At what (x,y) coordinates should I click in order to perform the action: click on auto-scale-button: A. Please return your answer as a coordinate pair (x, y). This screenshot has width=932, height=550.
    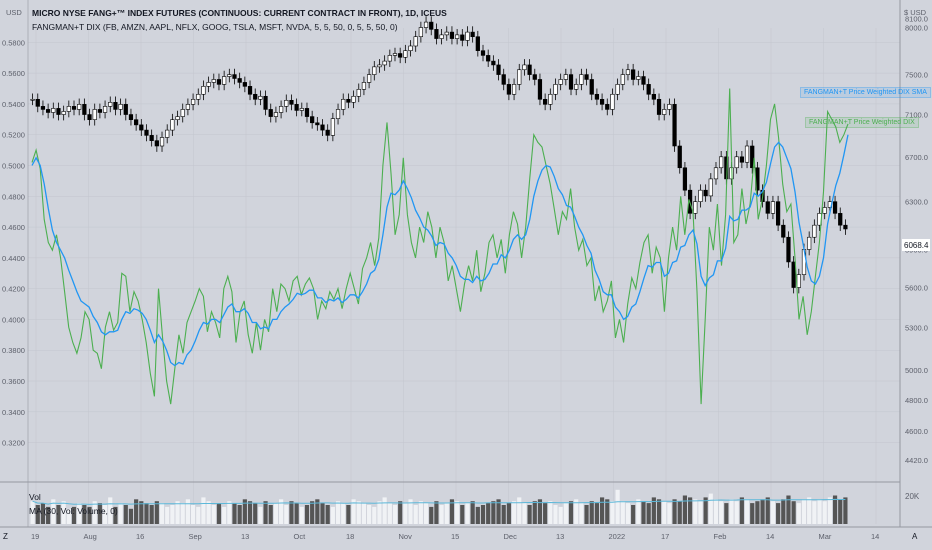
    Looking at the image, I should click on (915, 536).